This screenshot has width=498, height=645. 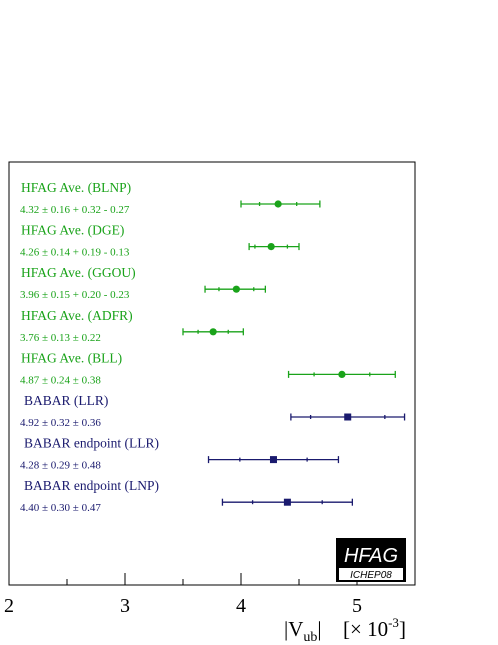 I want to click on x-axis-title: |Vub| [× 10-3], so click(x=345, y=630).